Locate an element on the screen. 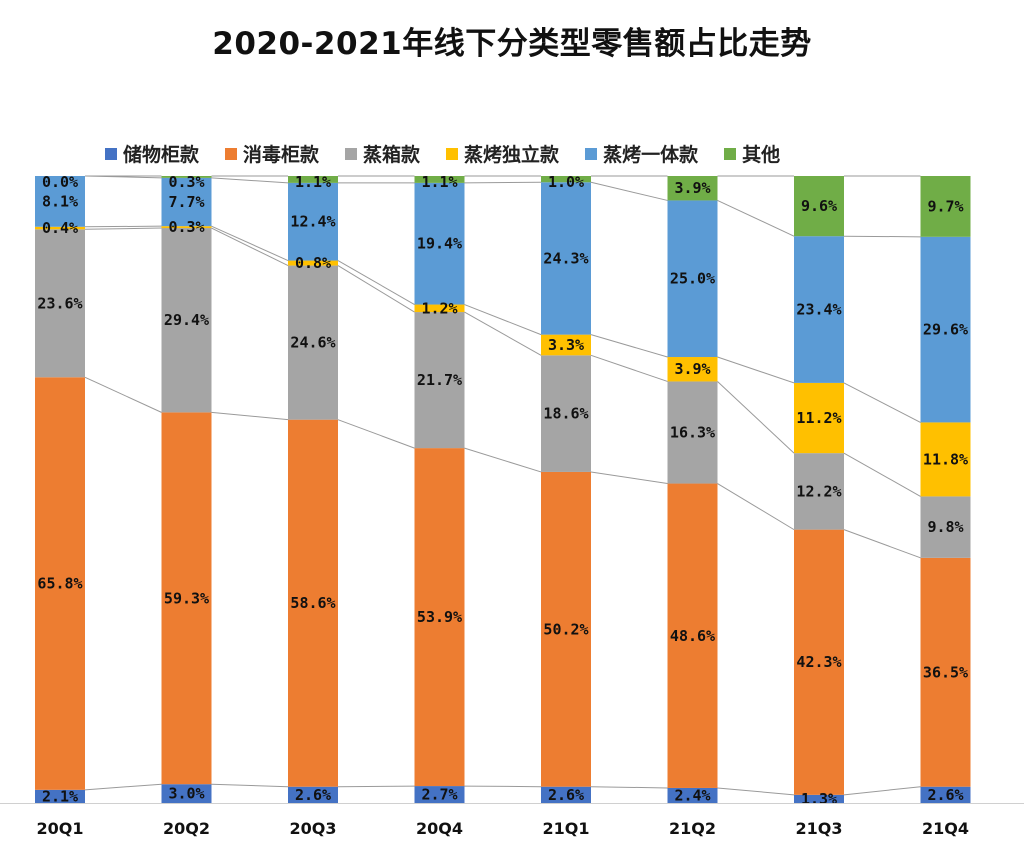 The width and height of the screenshot is (1024, 853). data-label: 8.1% is located at coordinates (60, 201).